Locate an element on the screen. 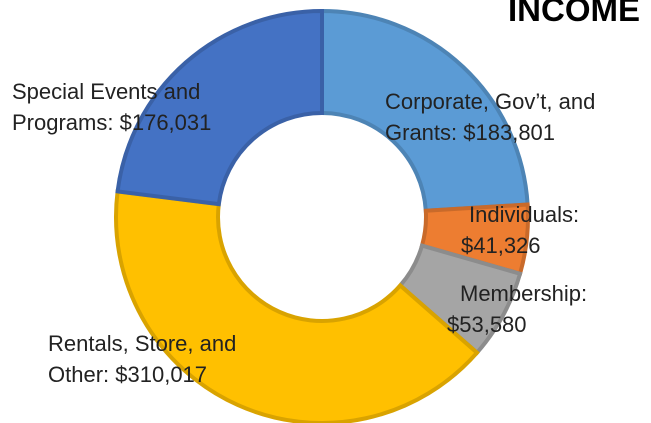 The height and width of the screenshot is (423, 651). data-label: Special Events and Programs: $176,031 is located at coordinates (135, 107).